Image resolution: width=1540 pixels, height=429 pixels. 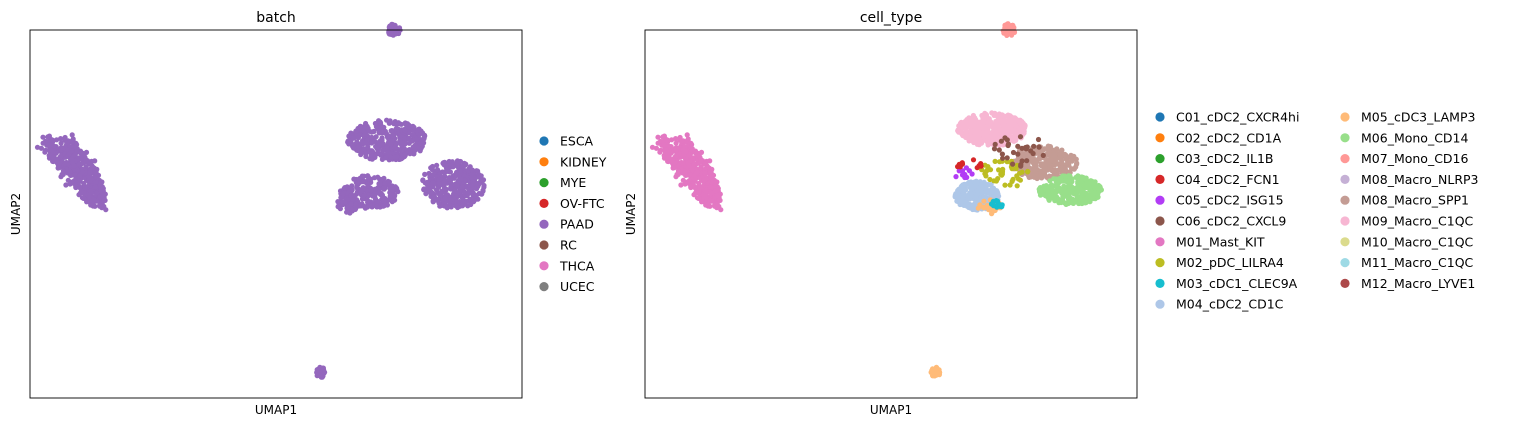 I want to click on legend-label: M08_Macro_SPP1, so click(x=1415, y=200).